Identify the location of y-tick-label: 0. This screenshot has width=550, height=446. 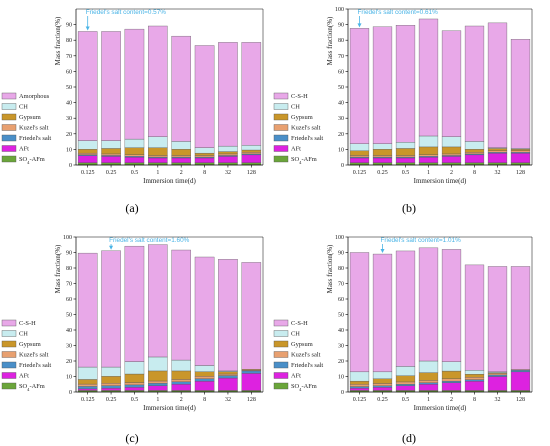
(70, 166).